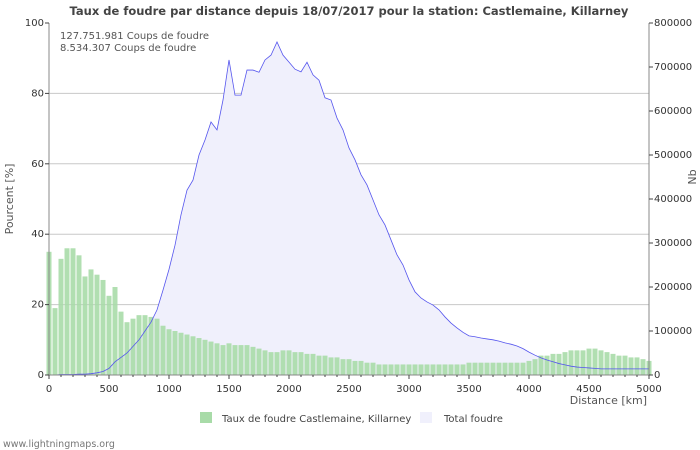  What do you see at coordinates (59, 444) in the screenshot?
I see `watermark: www.lightningmaps.org` at bounding box center [59, 444].